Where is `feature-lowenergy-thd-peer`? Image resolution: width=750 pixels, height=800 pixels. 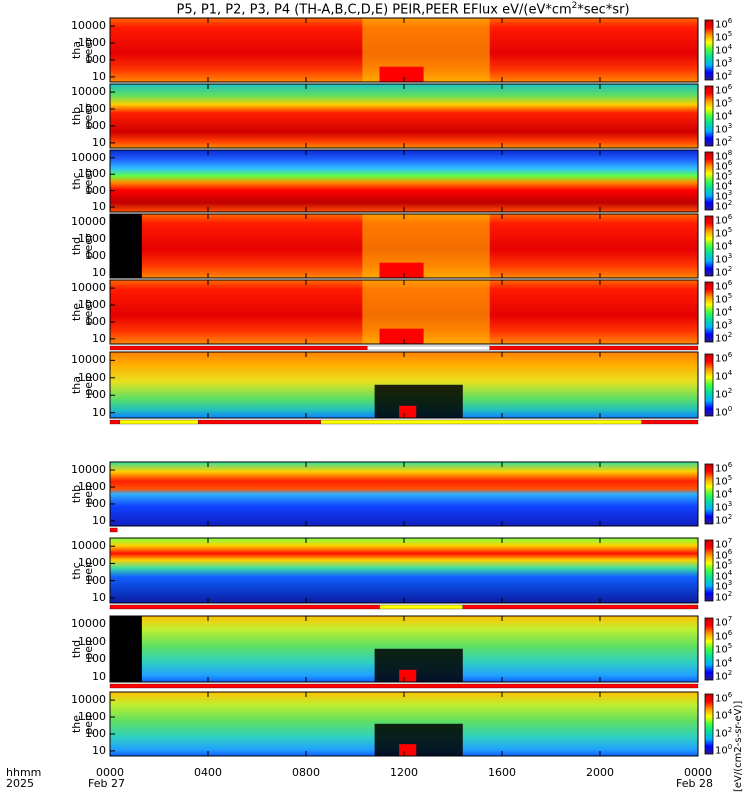
feature-lowenergy-thd-peer is located at coordinates (401, 270).